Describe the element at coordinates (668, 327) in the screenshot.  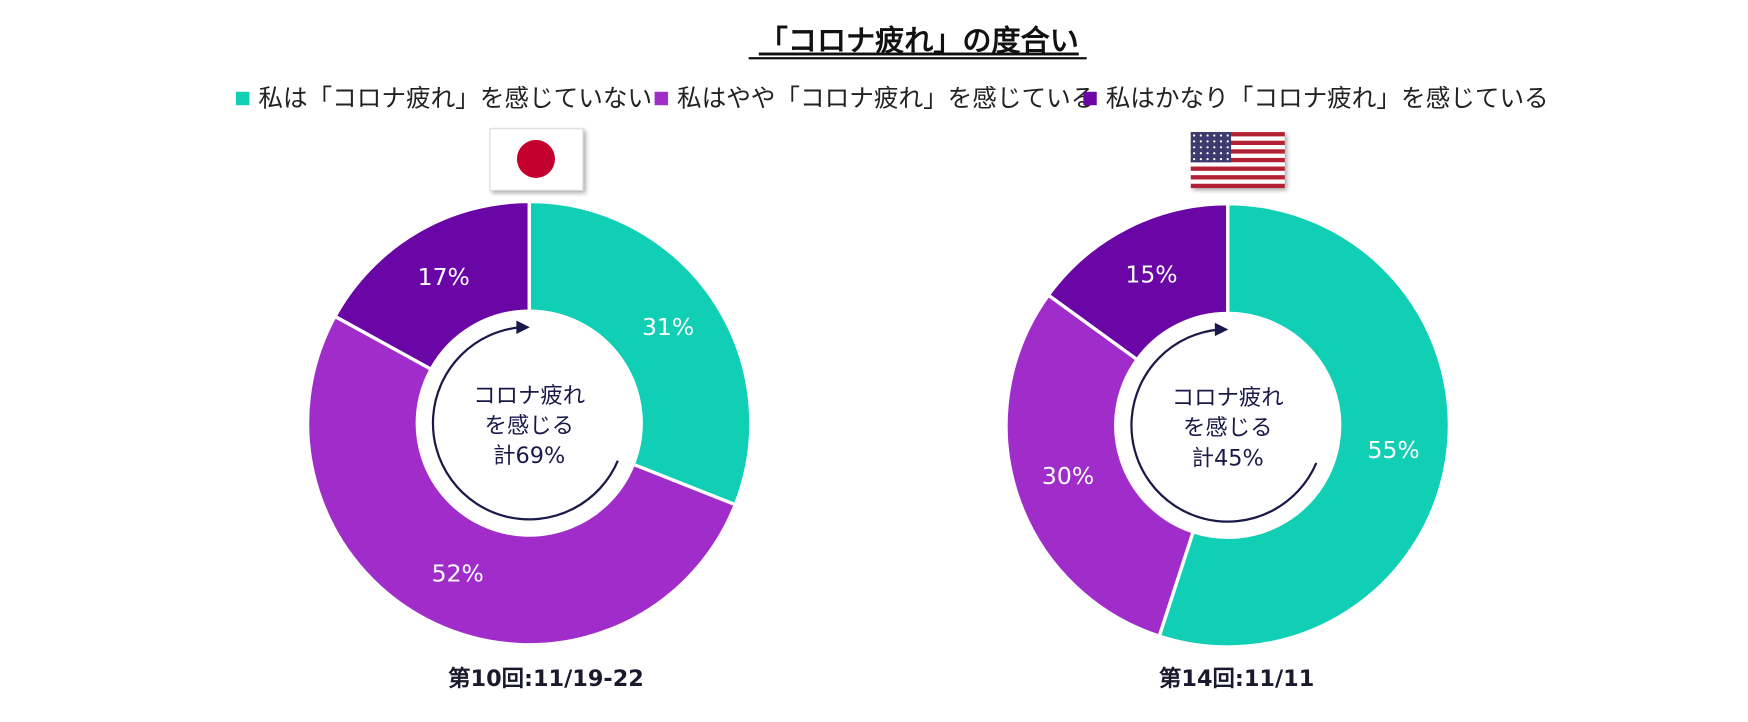
I see `data-label: 31%` at that location.